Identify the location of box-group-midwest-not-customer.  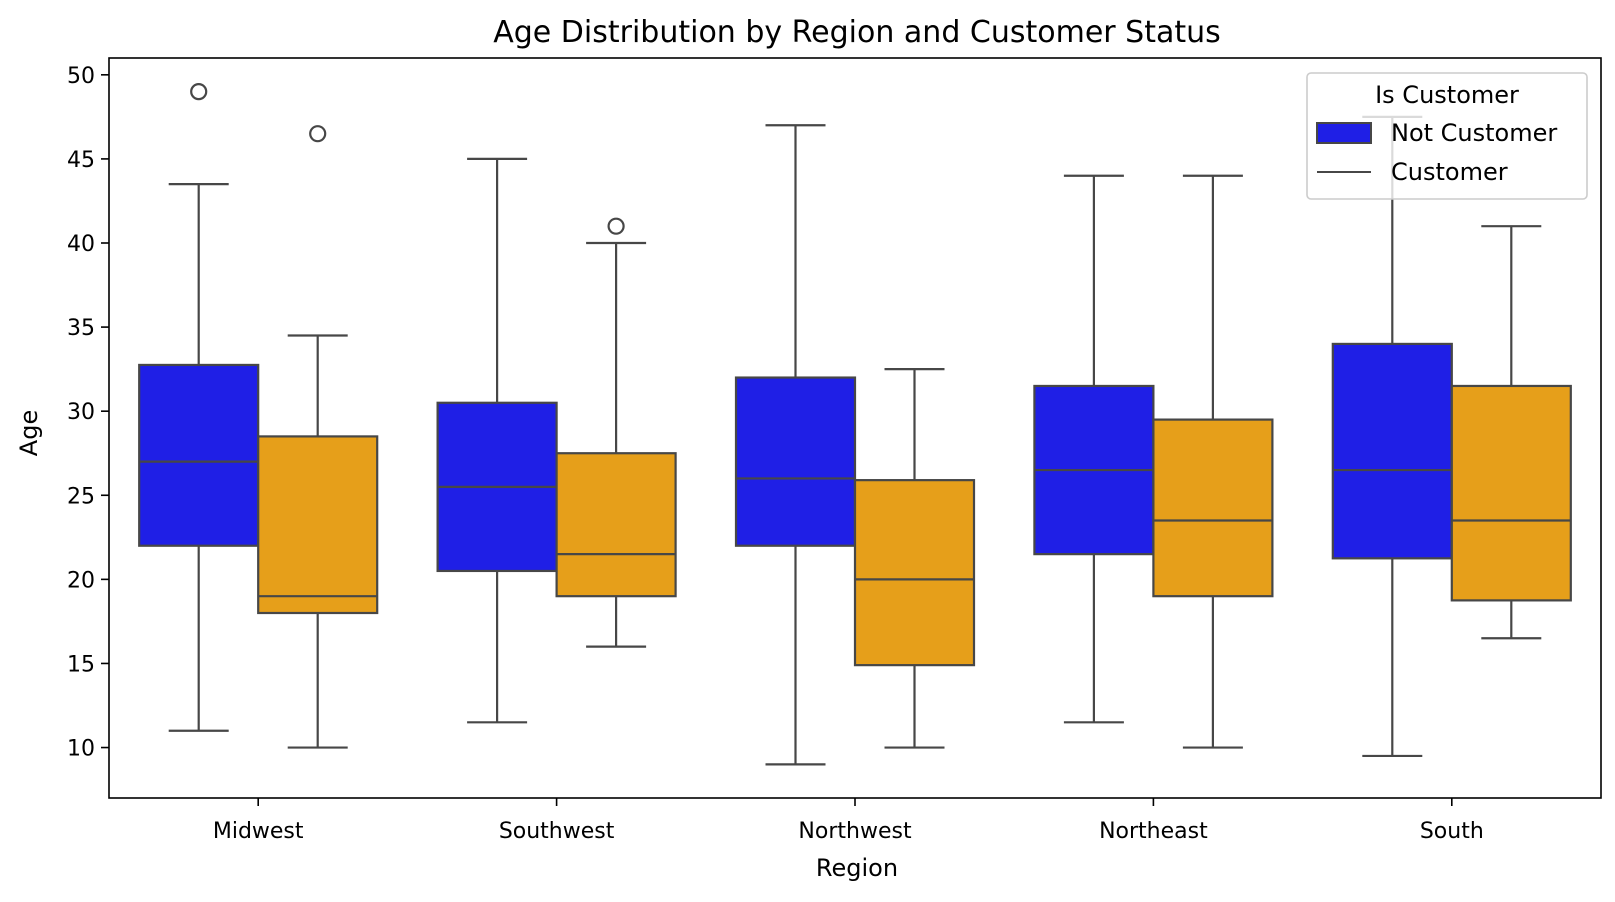
(199, 407).